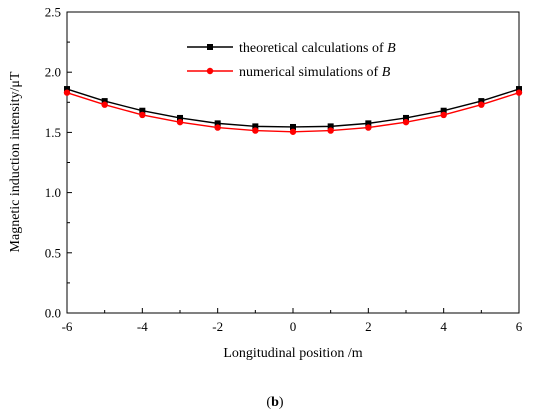 The width and height of the screenshot is (550, 420). I want to click on x-tick-label: 6, so click(519, 326).